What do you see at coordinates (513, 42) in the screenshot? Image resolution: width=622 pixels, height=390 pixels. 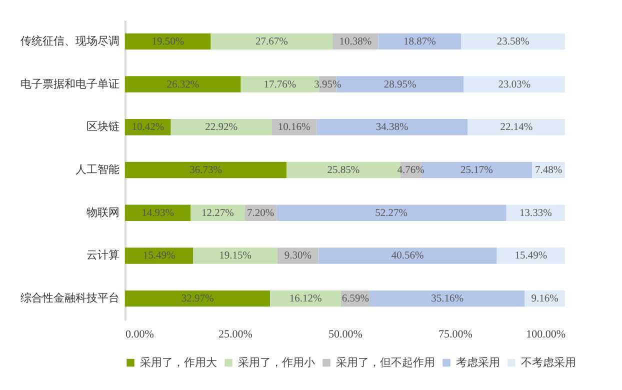 I see `data-label: 23.58%` at bounding box center [513, 42].